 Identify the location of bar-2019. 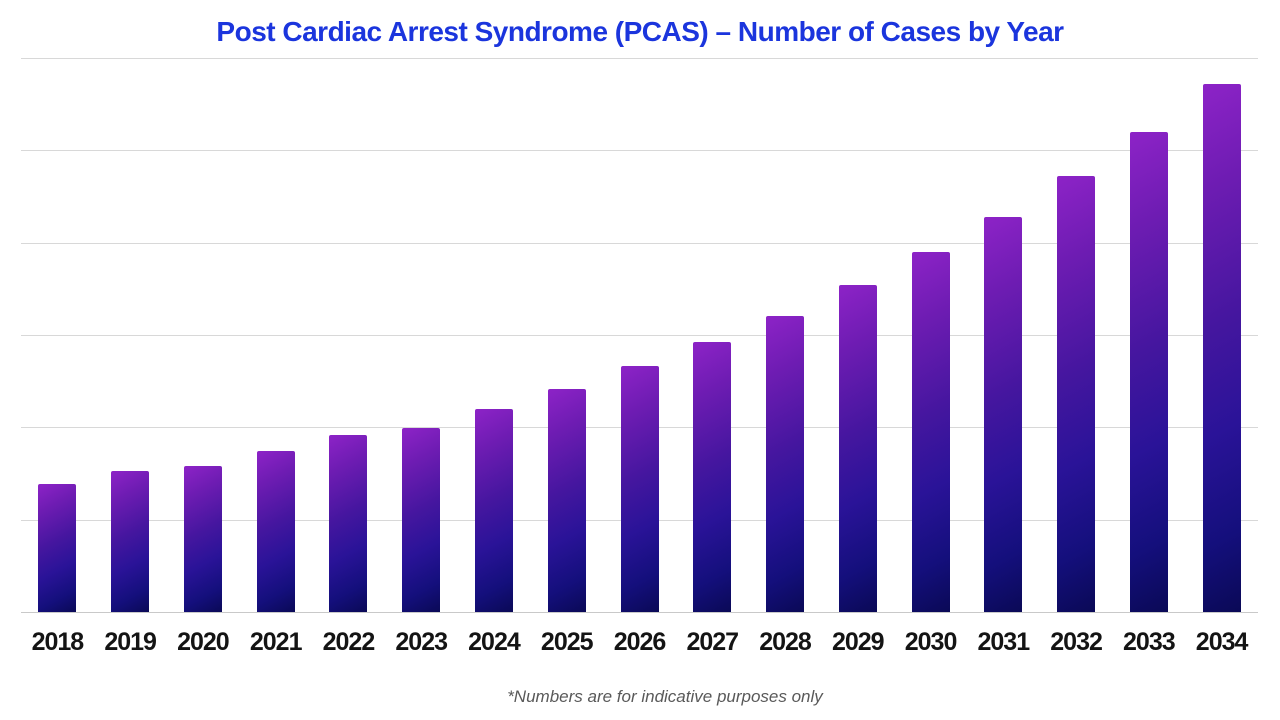
(130, 541).